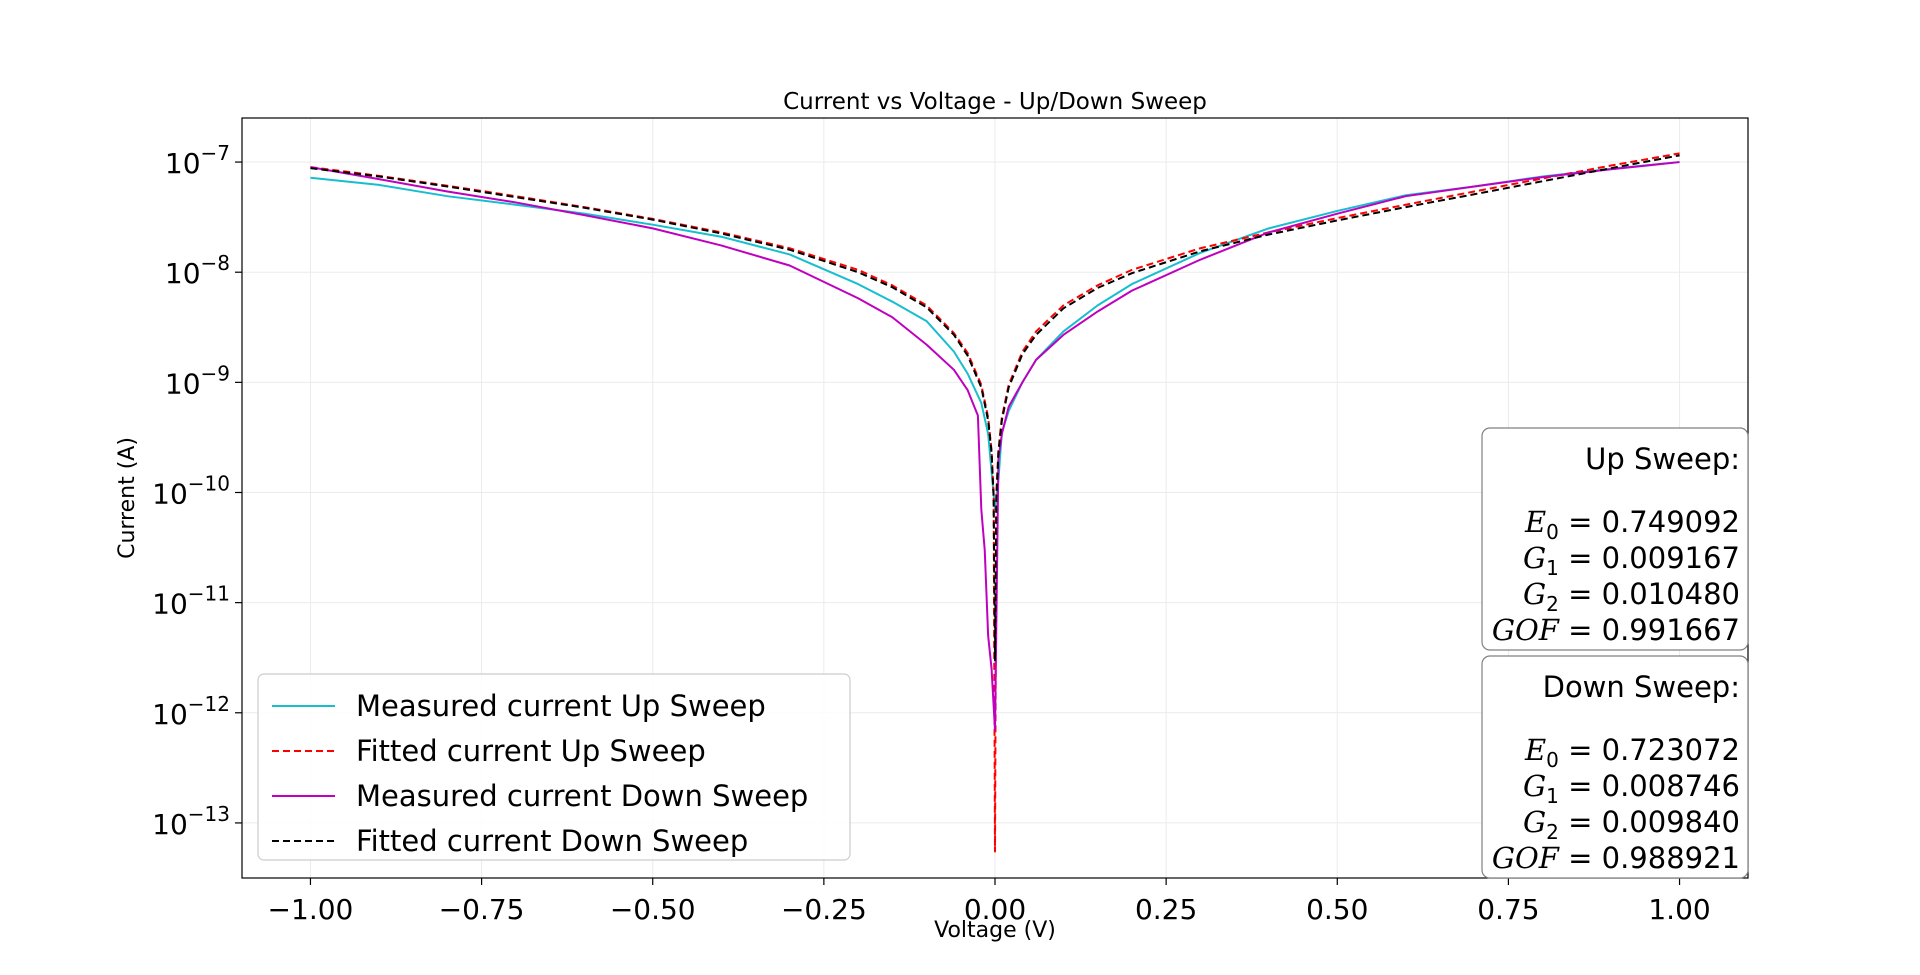 Image resolution: width=1920 pixels, height=975 pixels. I want to click on legend-label: Measured current Up Sweep, so click(561, 706).